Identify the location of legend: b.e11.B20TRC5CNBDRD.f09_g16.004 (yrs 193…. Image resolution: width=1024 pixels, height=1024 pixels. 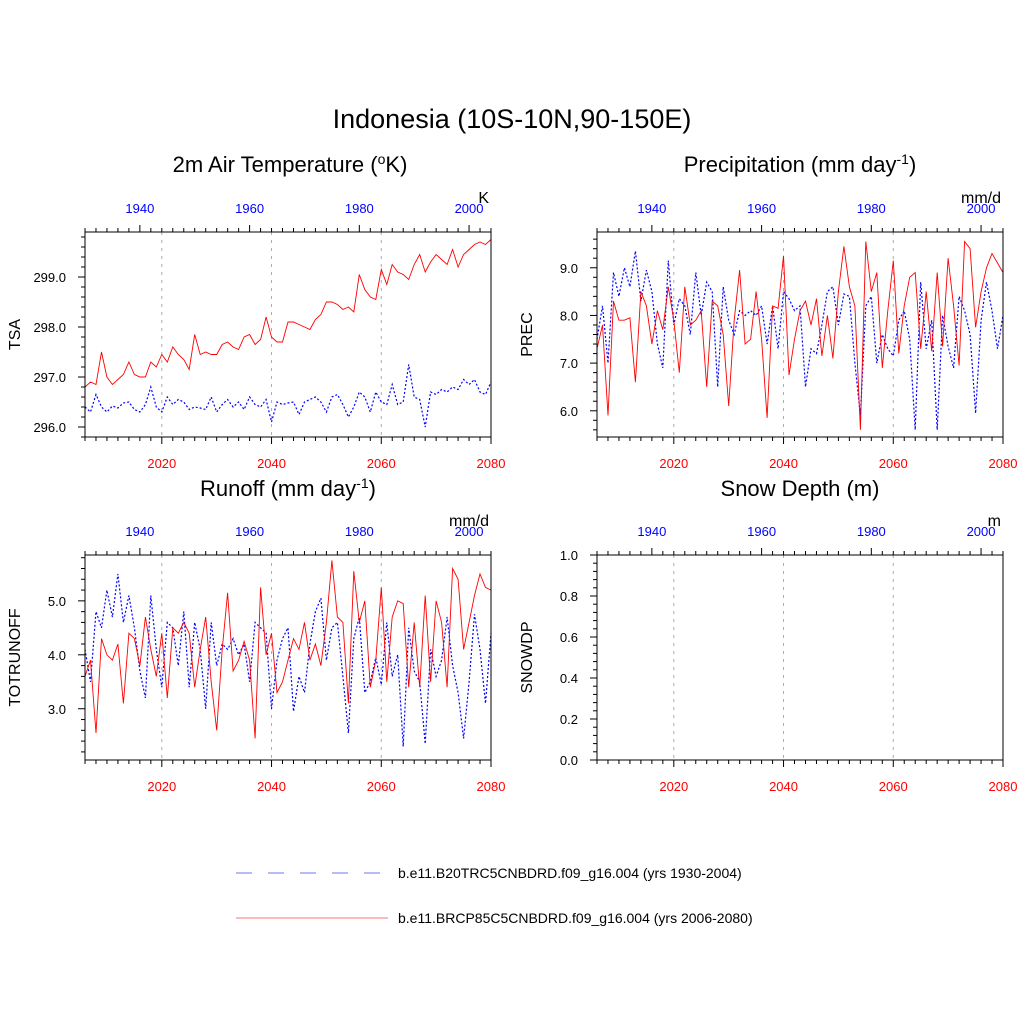
(494, 895).